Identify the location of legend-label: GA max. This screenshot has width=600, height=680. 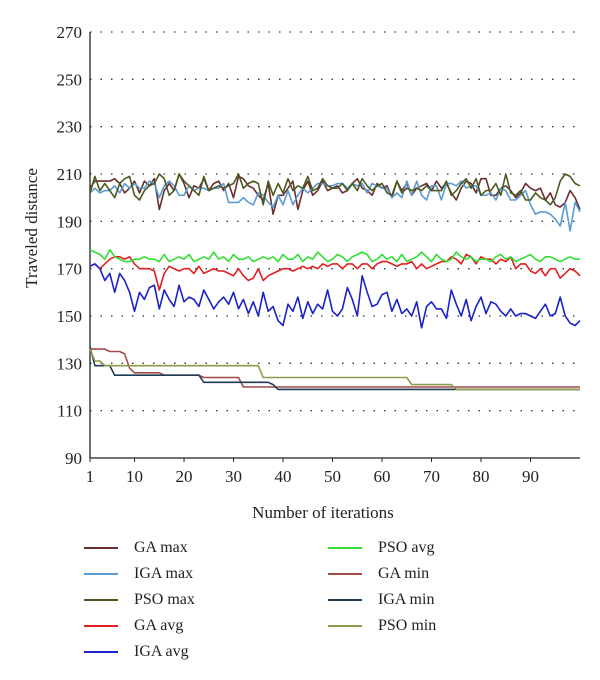
(161, 547).